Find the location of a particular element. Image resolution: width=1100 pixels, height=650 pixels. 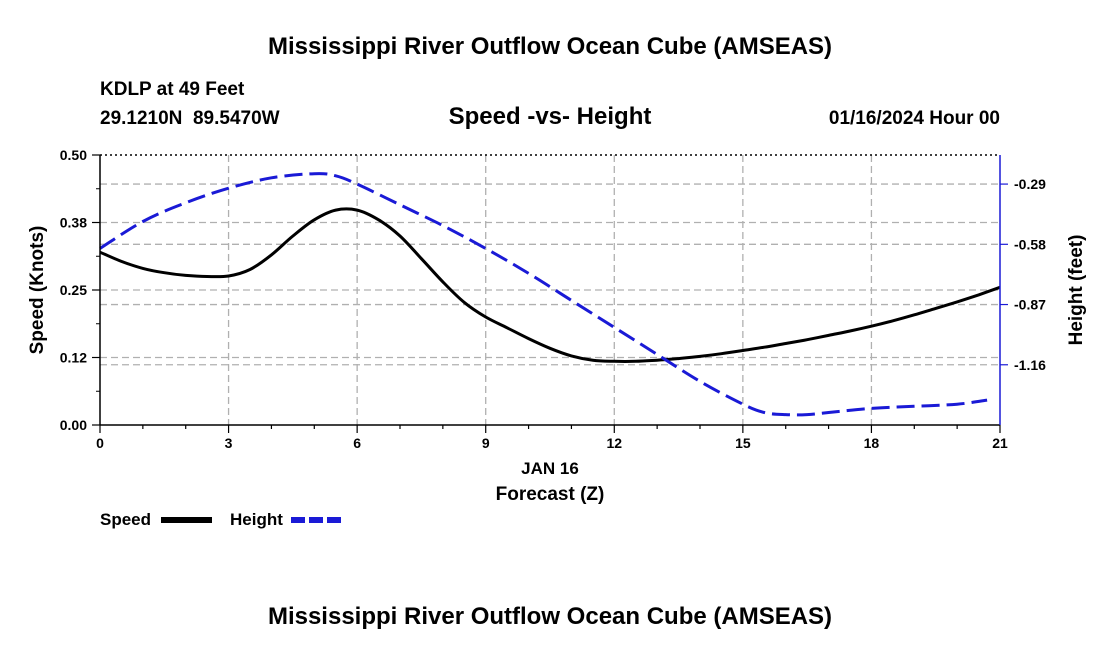

y-axis-label: Speed (Knots) is located at coordinates (37, 290).